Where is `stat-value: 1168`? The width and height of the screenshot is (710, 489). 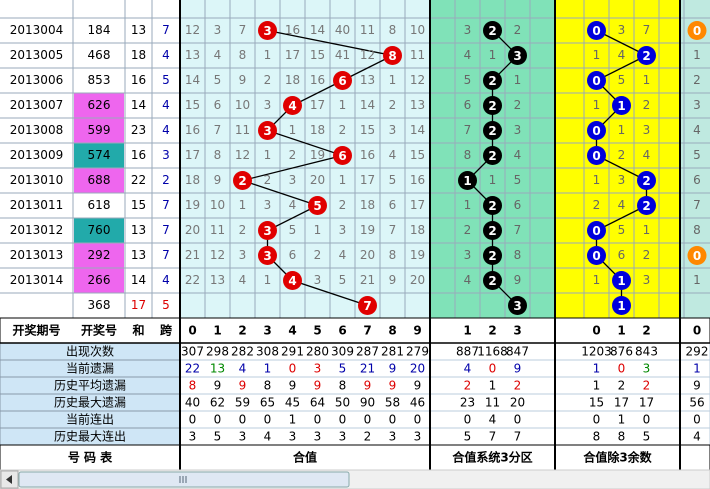
stat-value: 1168 is located at coordinates (492, 352).